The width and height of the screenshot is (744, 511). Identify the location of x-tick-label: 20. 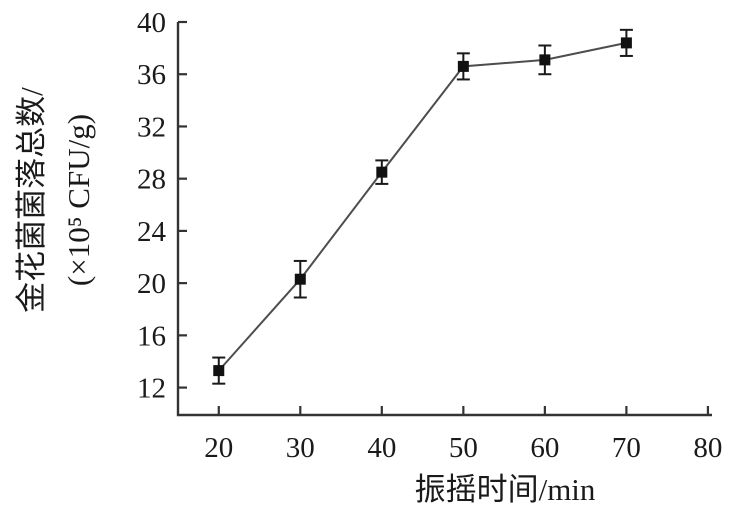
(218, 448).